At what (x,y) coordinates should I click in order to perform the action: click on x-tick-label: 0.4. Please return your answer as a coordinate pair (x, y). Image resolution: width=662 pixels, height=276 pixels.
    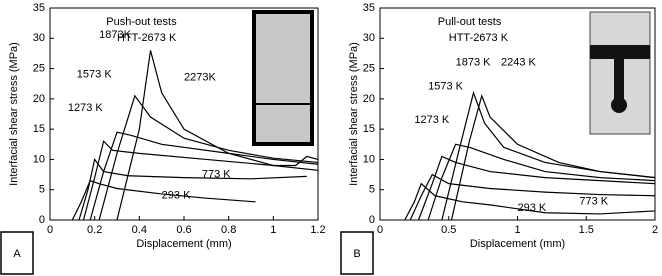
    Looking at the image, I should click on (139, 230).